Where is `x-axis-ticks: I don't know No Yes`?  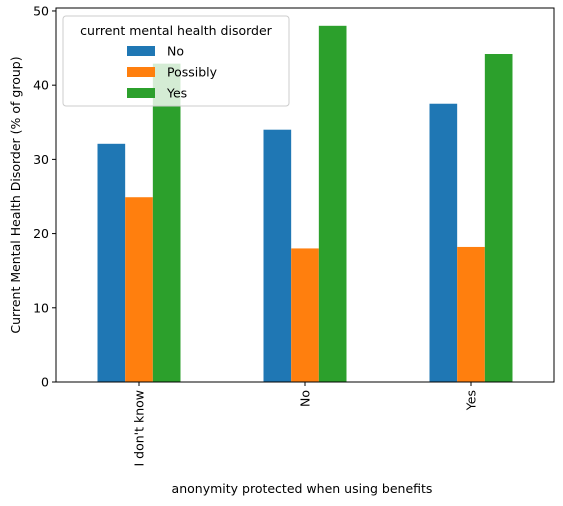
x-axis-ticks: I don't know No Yes is located at coordinates (305, 424).